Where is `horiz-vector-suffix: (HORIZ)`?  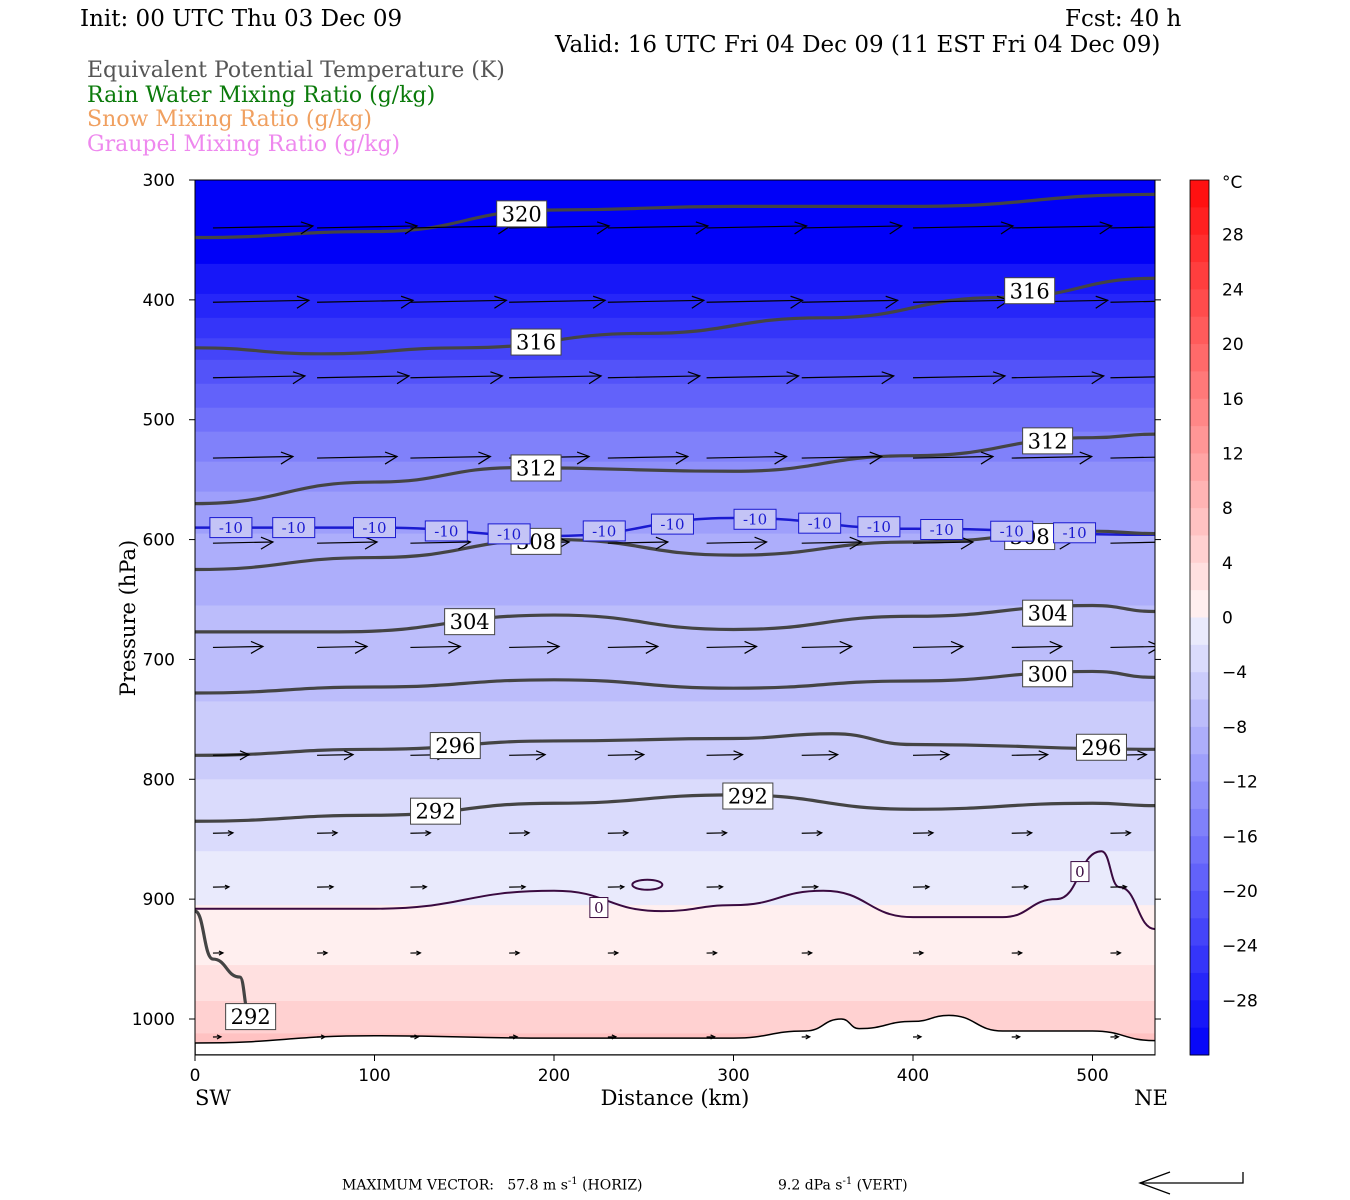 horiz-vector-suffix: (HORIZ) is located at coordinates (612, 1185).